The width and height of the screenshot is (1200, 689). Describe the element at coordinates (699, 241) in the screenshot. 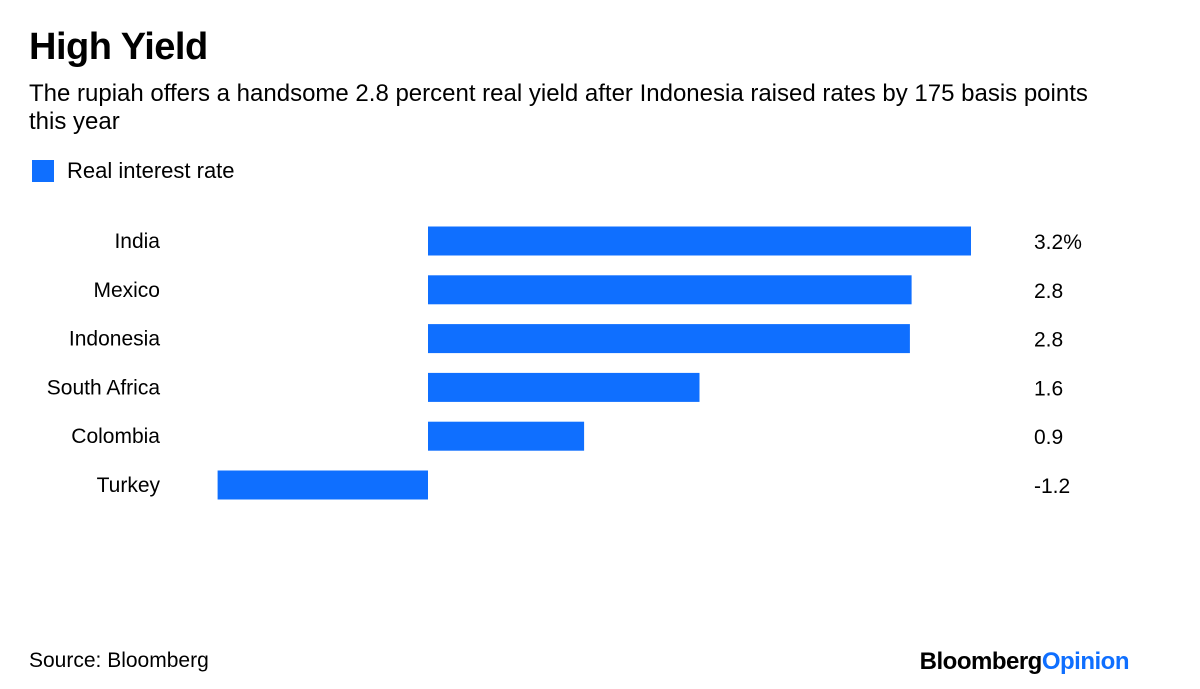

I see `bar-india` at that location.